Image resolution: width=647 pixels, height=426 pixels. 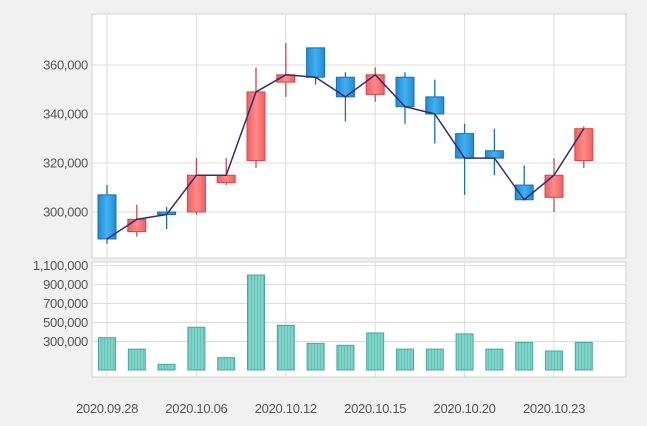 I want to click on volume-tick-label: 700,000, so click(x=65, y=303).